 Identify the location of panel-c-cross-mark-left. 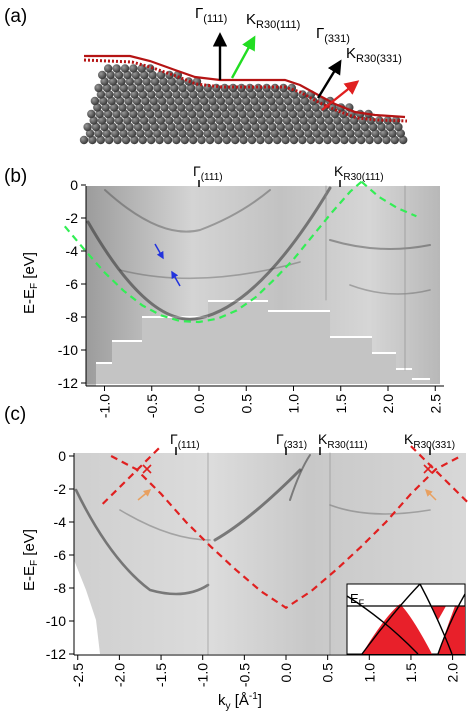
(147, 469).